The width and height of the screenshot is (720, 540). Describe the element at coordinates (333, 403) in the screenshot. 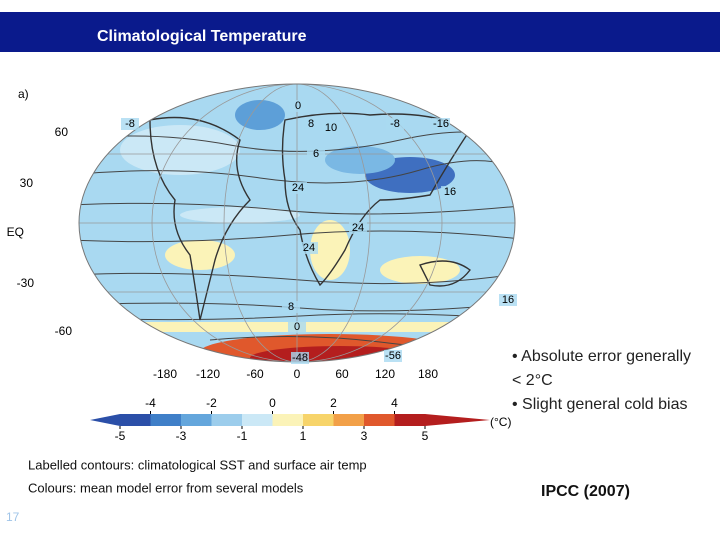

I see `colorbar-label: 2` at that location.